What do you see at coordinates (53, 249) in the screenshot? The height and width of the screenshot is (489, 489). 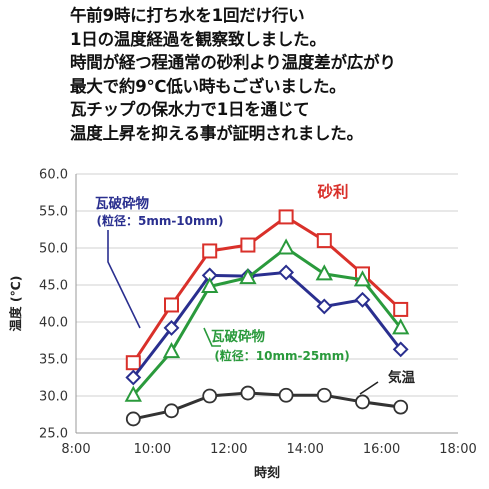 I see `y-tick-label: 50.0` at bounding box center [53, 249].